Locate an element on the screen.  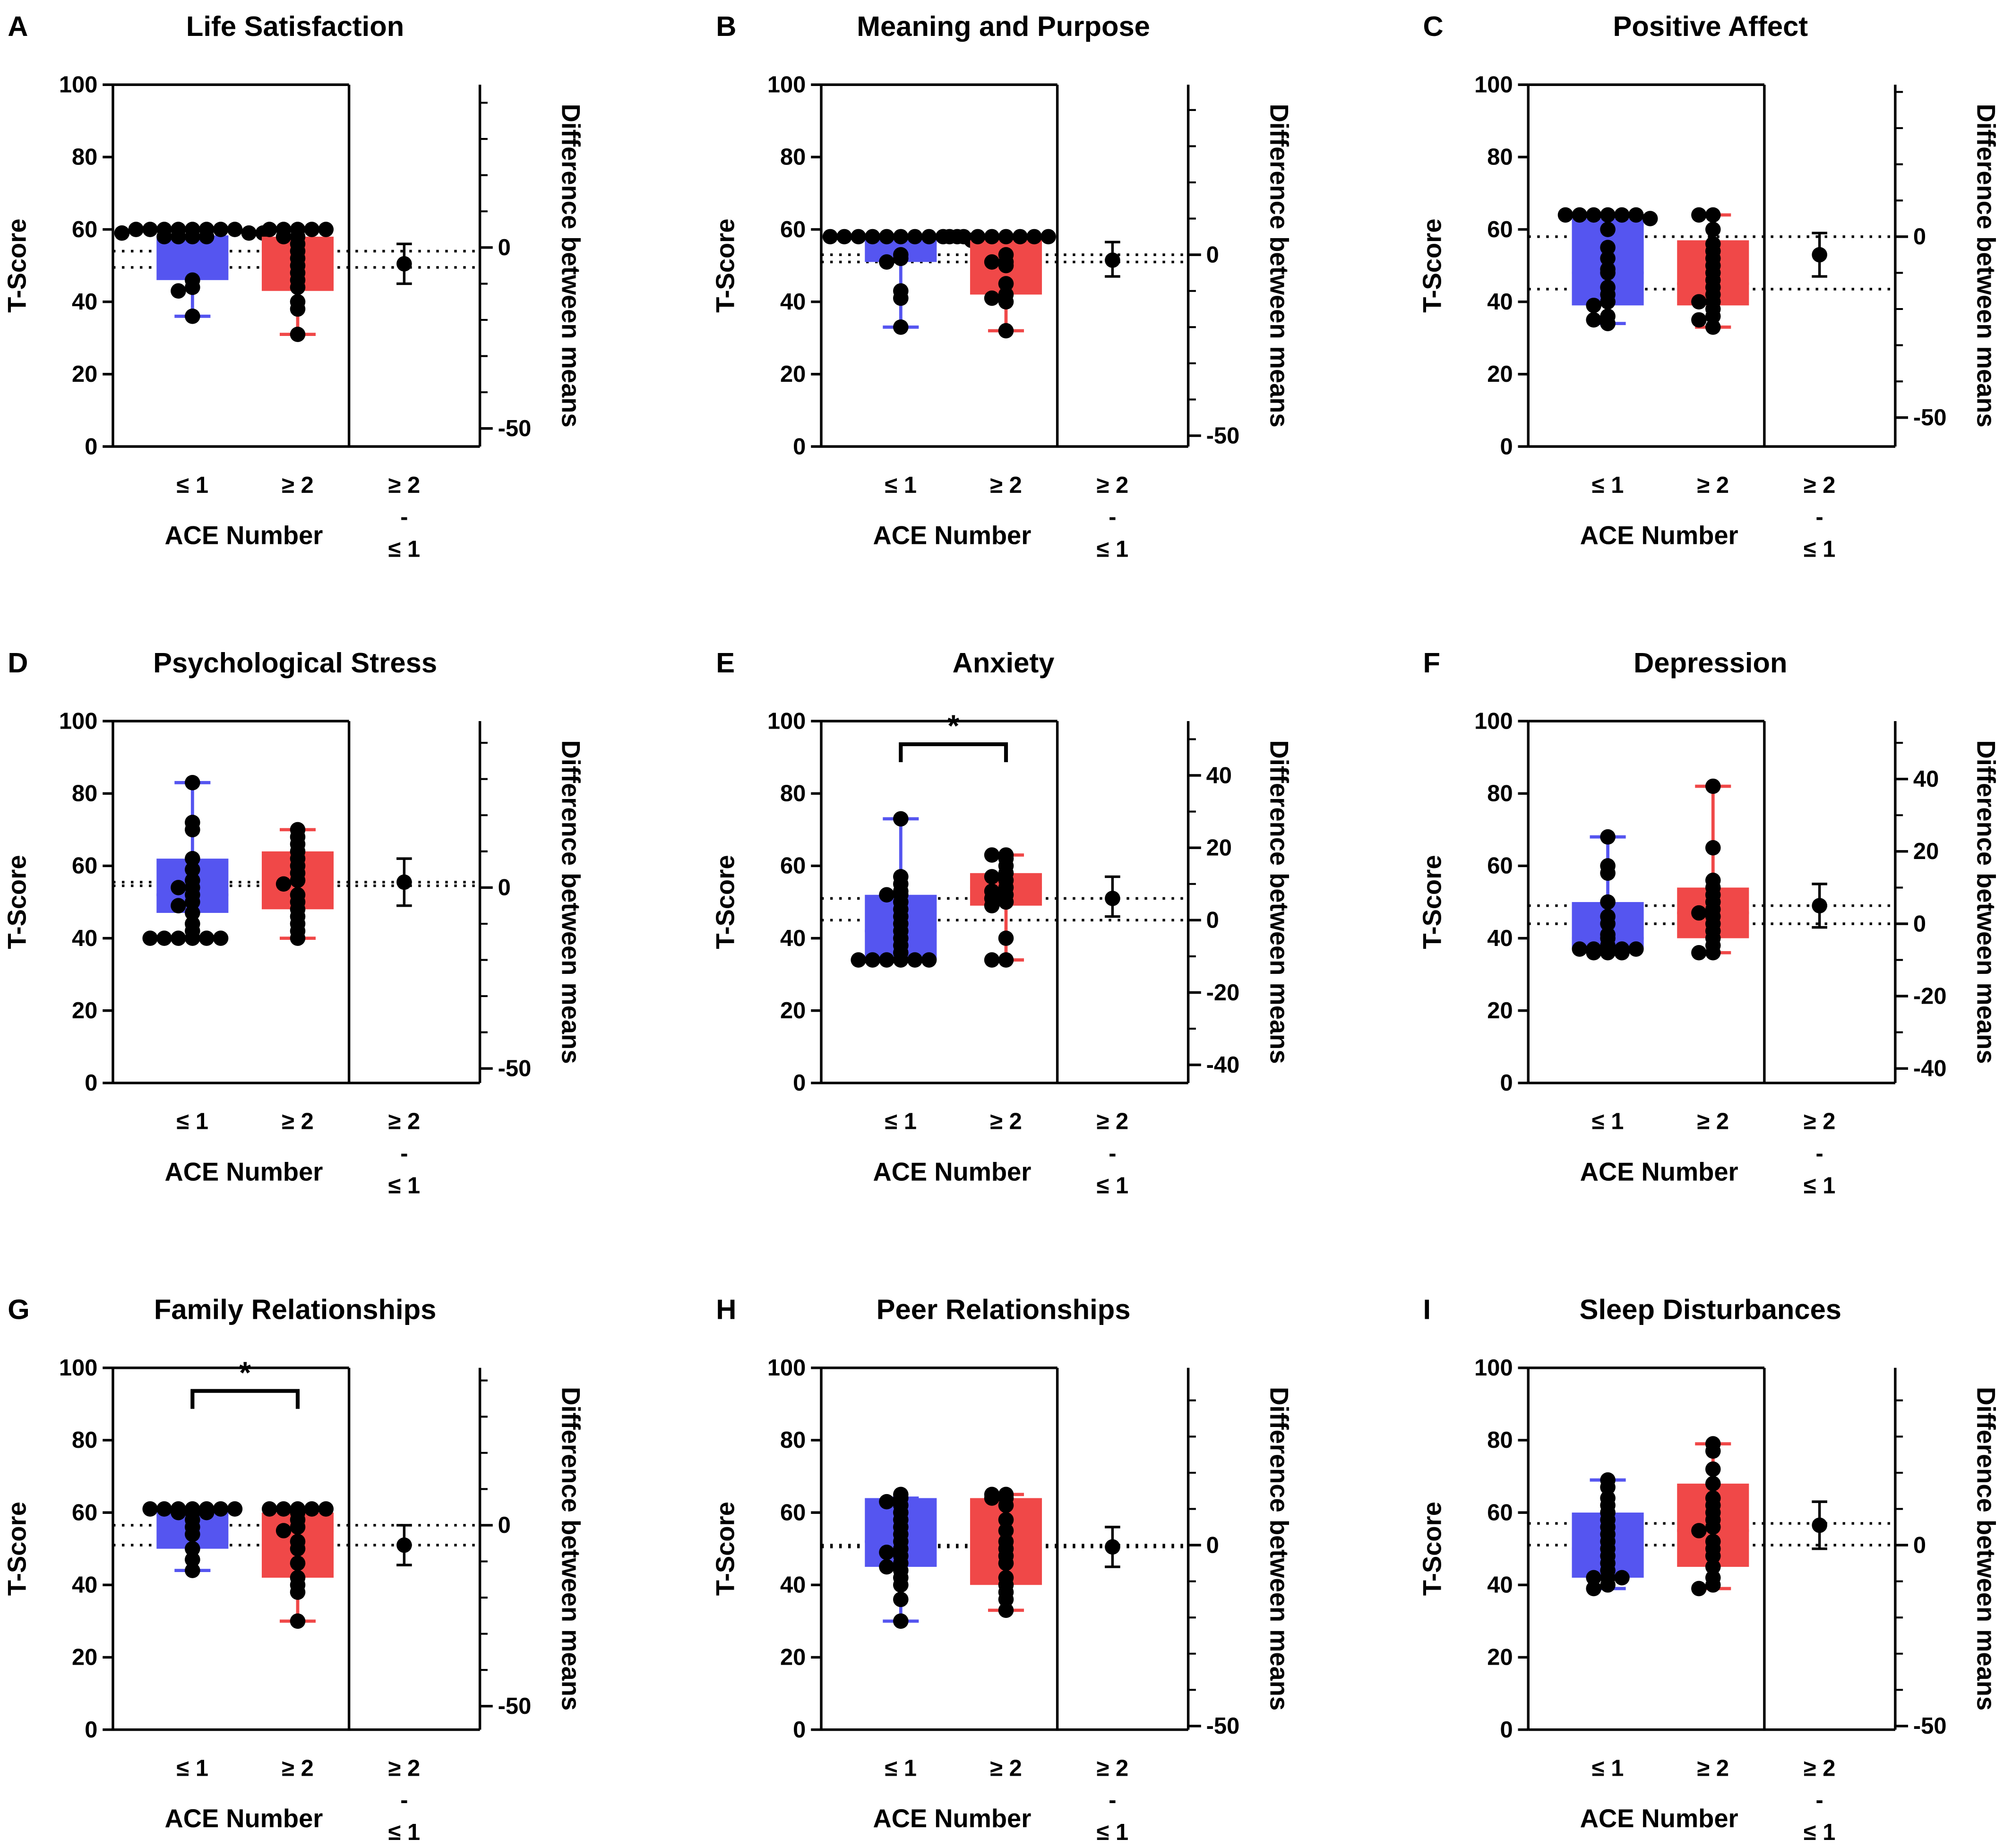
panel-title: Meaning and Purpose is located at coordinates (1004, 26).